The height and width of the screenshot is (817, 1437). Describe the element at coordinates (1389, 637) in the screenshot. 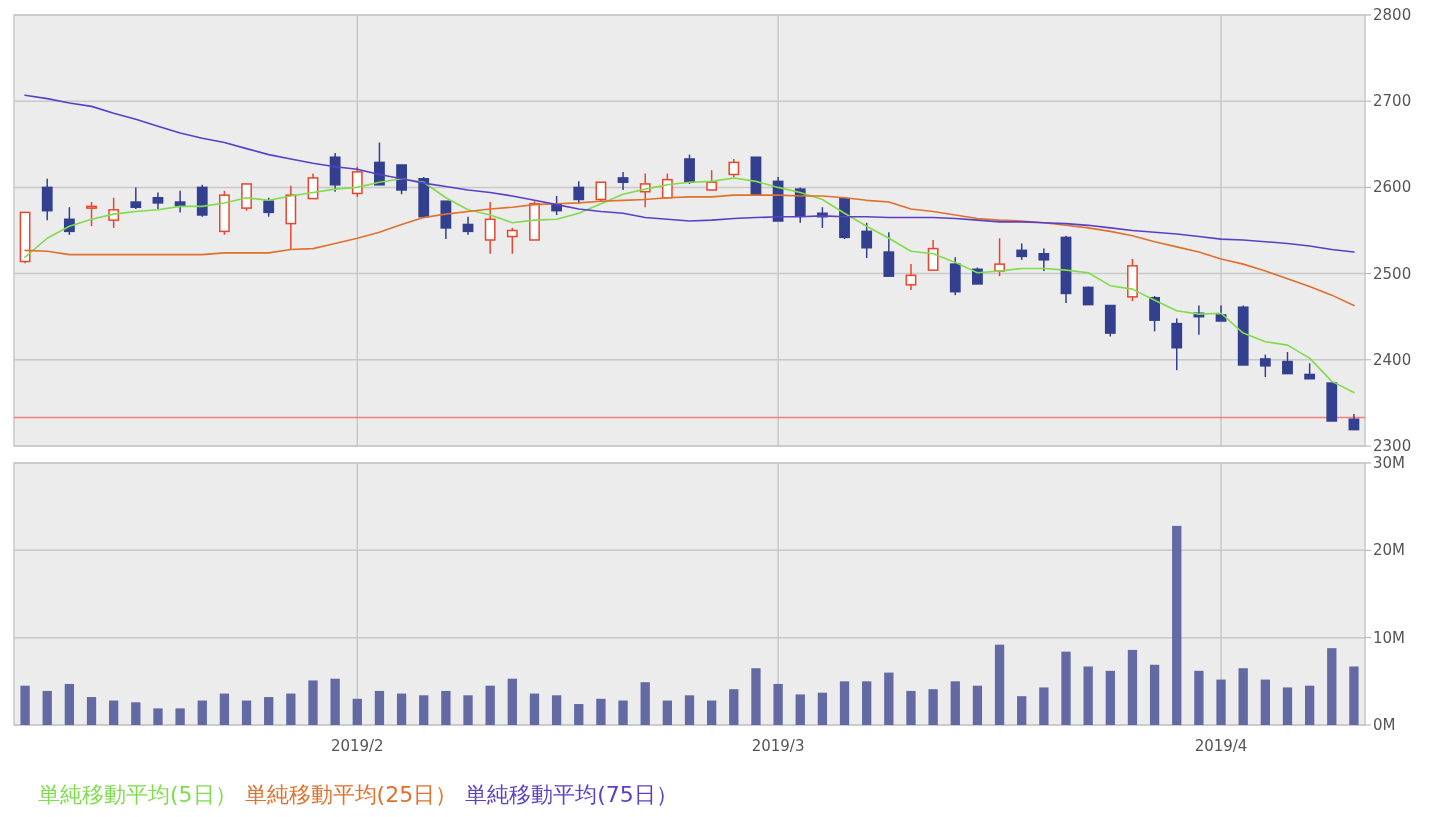

I see `y-tick-label: 10M` at that location.